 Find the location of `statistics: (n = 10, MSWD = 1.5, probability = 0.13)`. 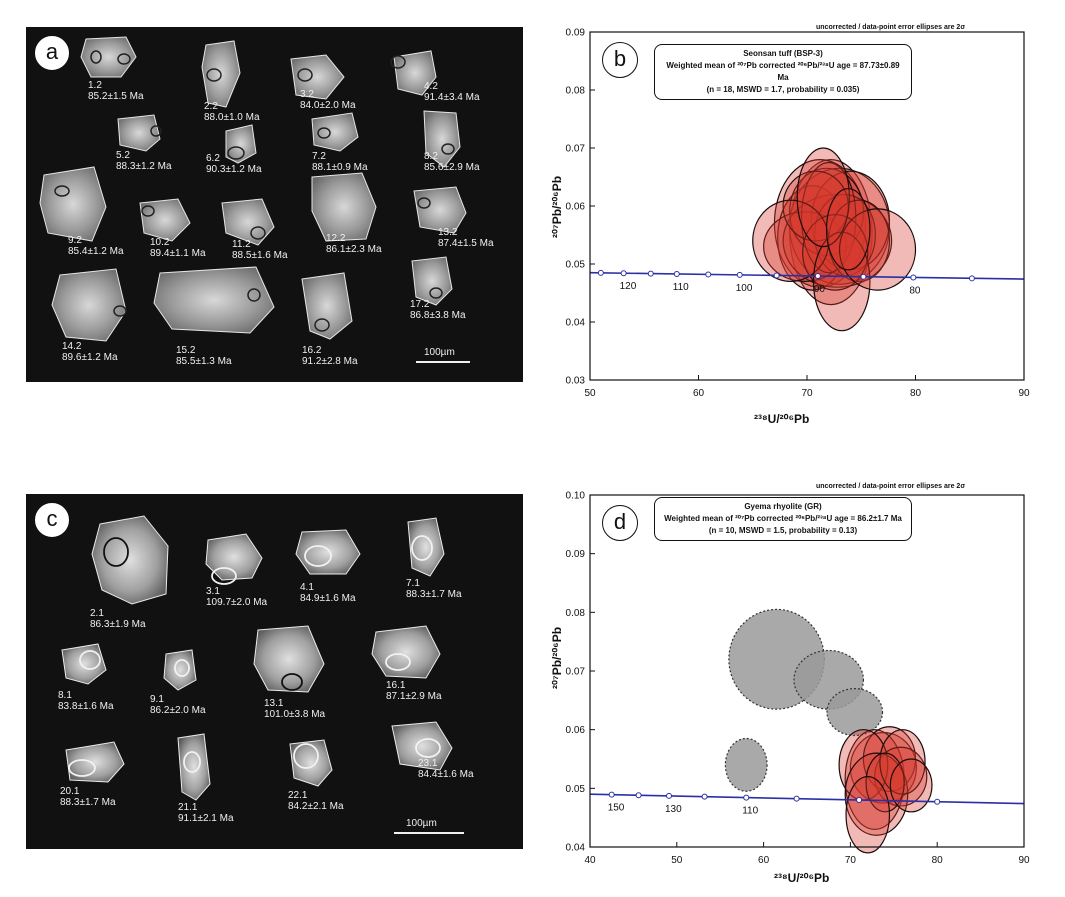

statistics: (n = 10, MSWD = 1.5, probability = 0.13) is located at coordinates (783, 530).